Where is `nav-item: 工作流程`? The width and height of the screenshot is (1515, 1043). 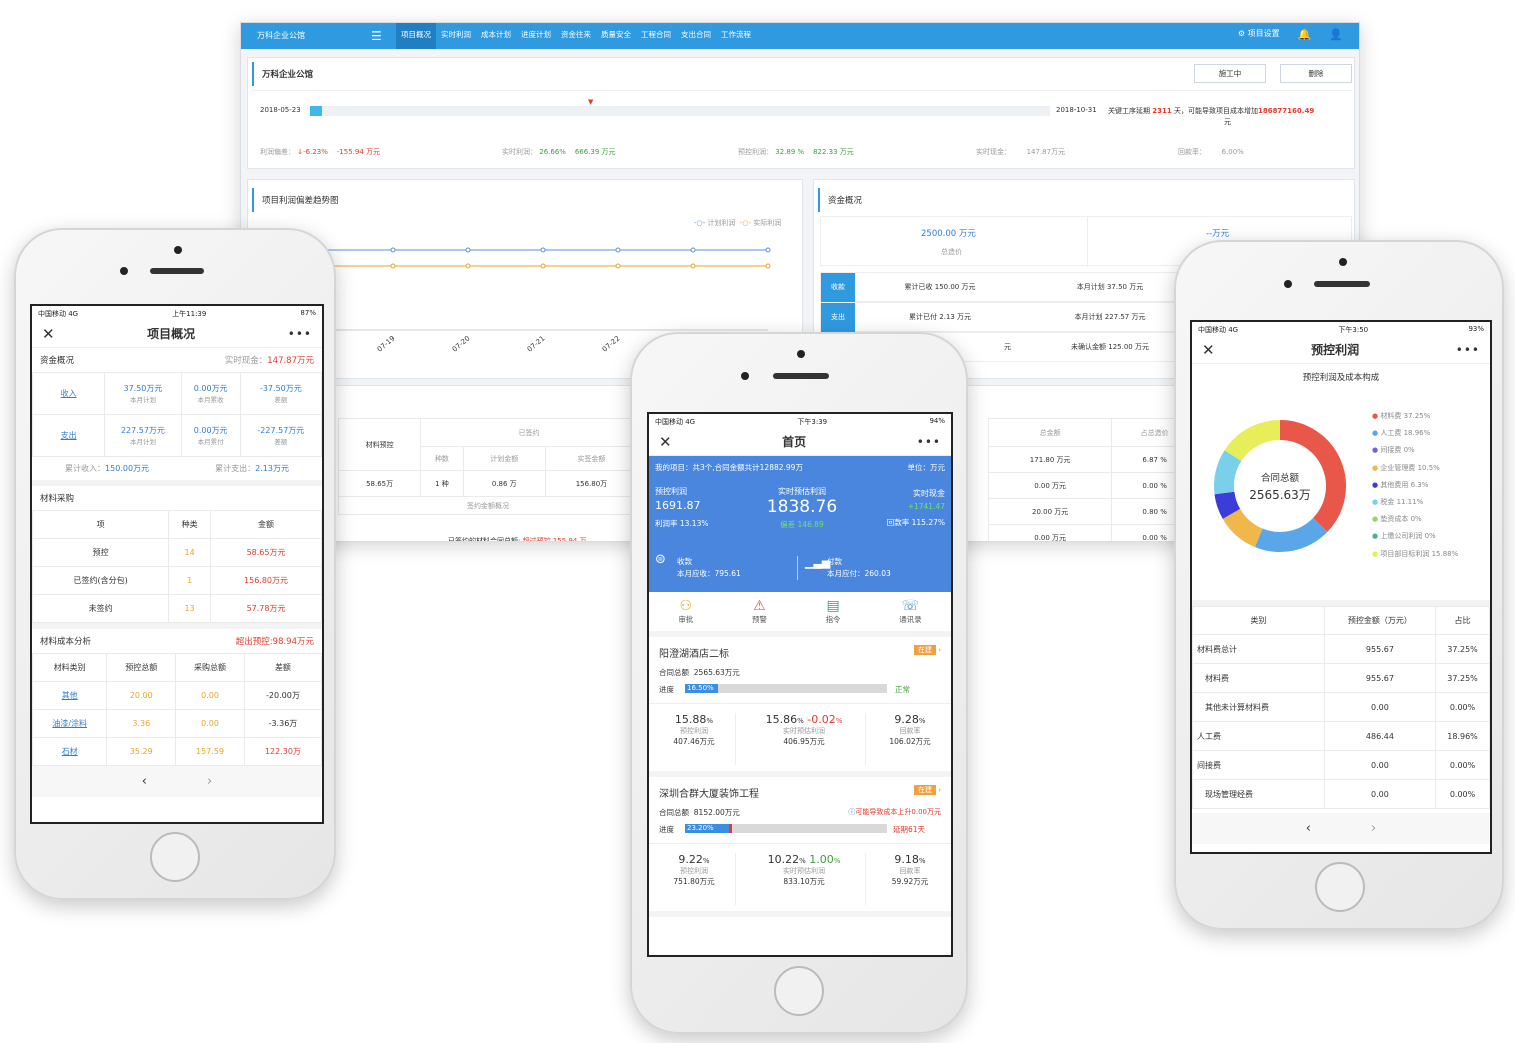 nav-item: 工作流程 is located at coordinates (736, 34).